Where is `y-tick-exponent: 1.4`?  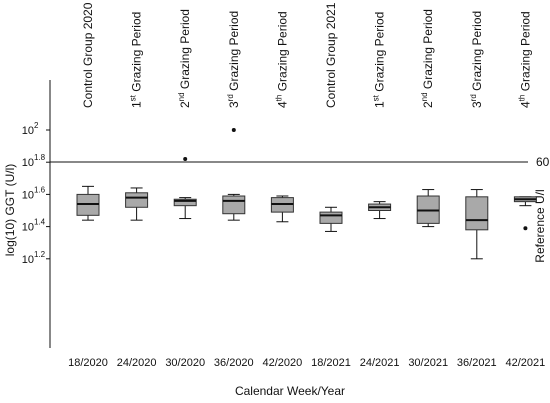 y-tick-exponent: 1.4 is located at coordinates (40, 222).